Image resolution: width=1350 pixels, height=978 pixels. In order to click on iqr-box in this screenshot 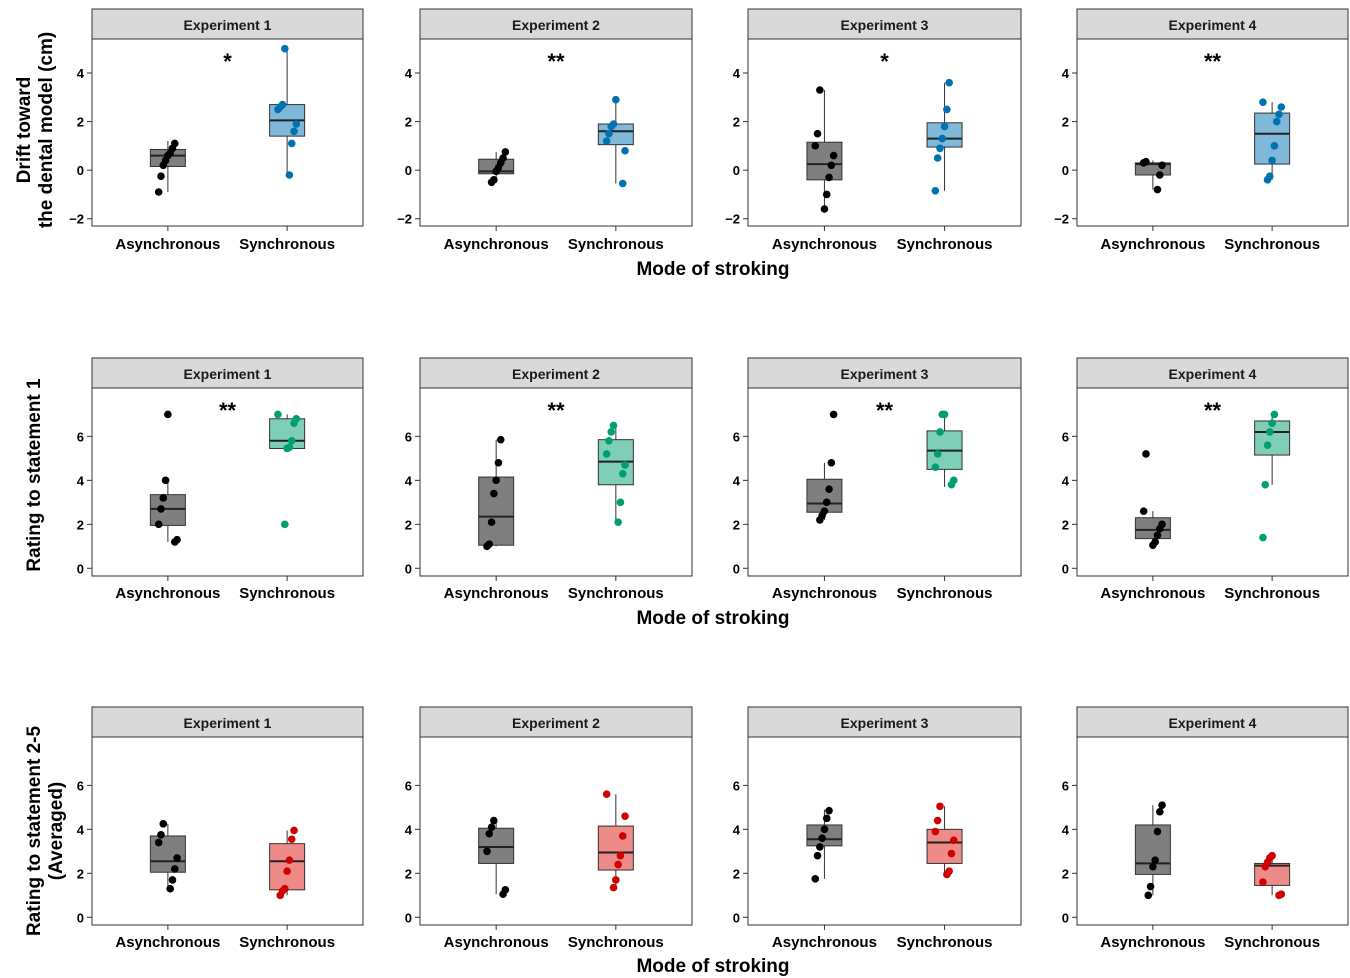, I will do `click(167, 510)`.